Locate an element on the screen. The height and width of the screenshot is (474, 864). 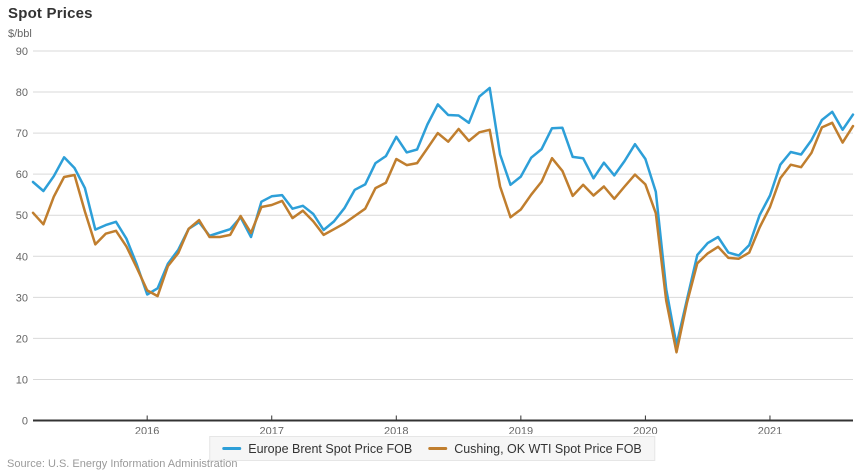
legend-item-wti: Cushing, OK WTI Spot Price FOB is located at coordinates (535, 449).